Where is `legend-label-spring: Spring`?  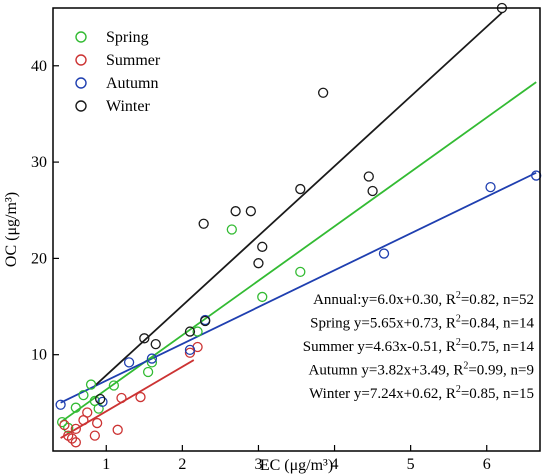
legend-label-spring: Spring is located at coordinates (127, 37).